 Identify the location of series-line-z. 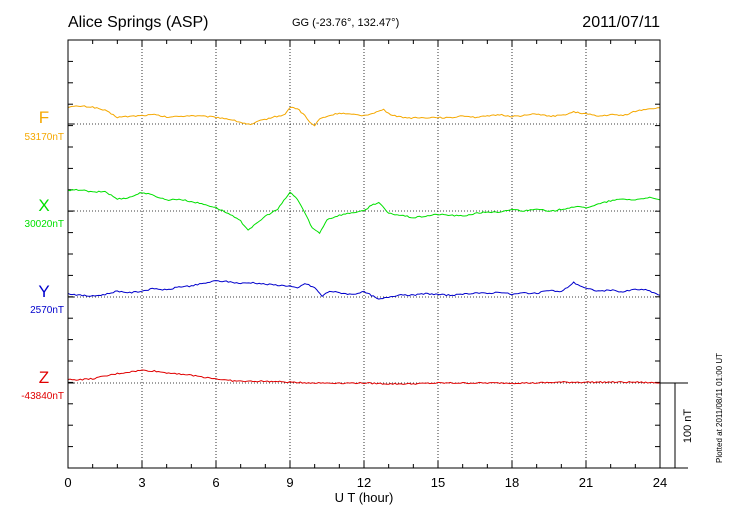
(364, 377).